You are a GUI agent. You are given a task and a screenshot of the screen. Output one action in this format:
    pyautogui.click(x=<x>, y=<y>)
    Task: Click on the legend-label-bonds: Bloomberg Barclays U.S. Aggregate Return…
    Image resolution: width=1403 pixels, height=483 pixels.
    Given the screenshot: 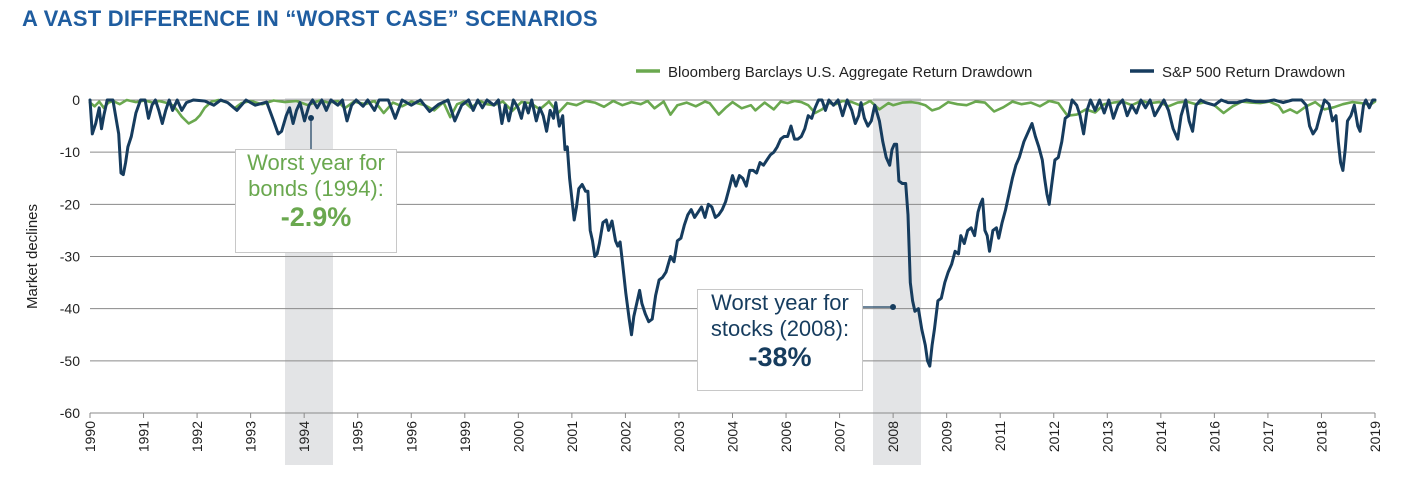 What is the action you would take?
    pyautogui.click(x=850, y=72)
    